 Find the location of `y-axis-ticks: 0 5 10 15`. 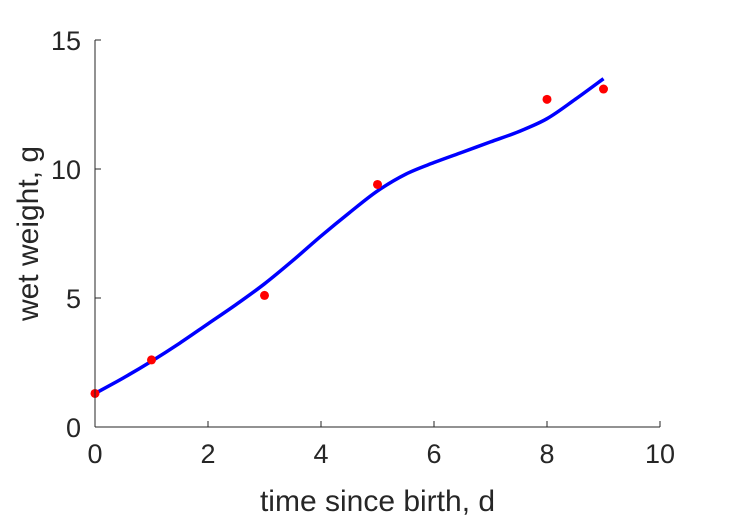

y-axis-ticks: 0 5 10 15 is located at coordinates (76, 234).